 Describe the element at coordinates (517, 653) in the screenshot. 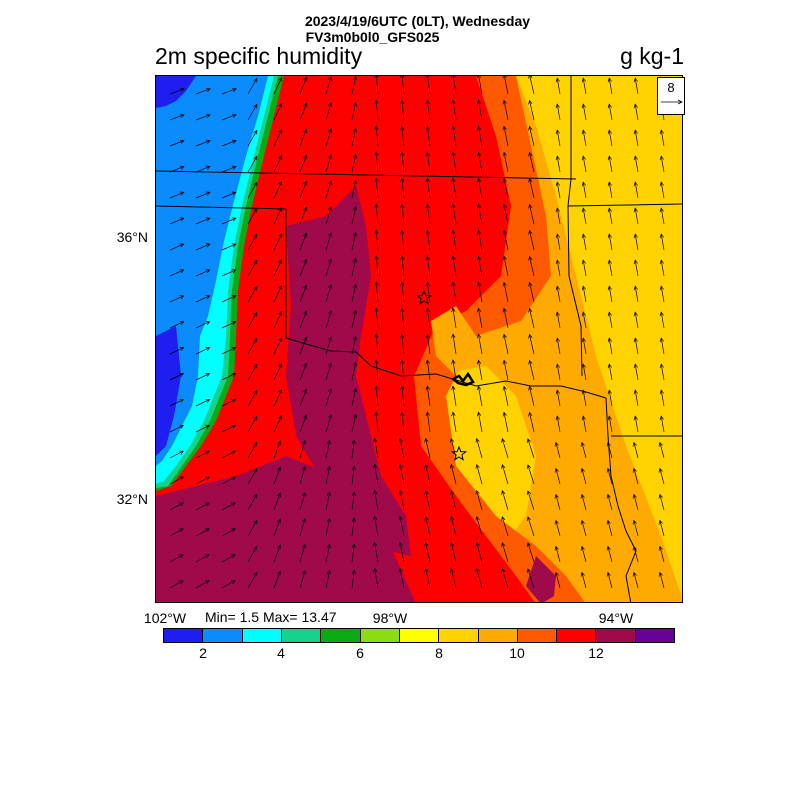

I see `colorbar-tick-label: 10` at that location.